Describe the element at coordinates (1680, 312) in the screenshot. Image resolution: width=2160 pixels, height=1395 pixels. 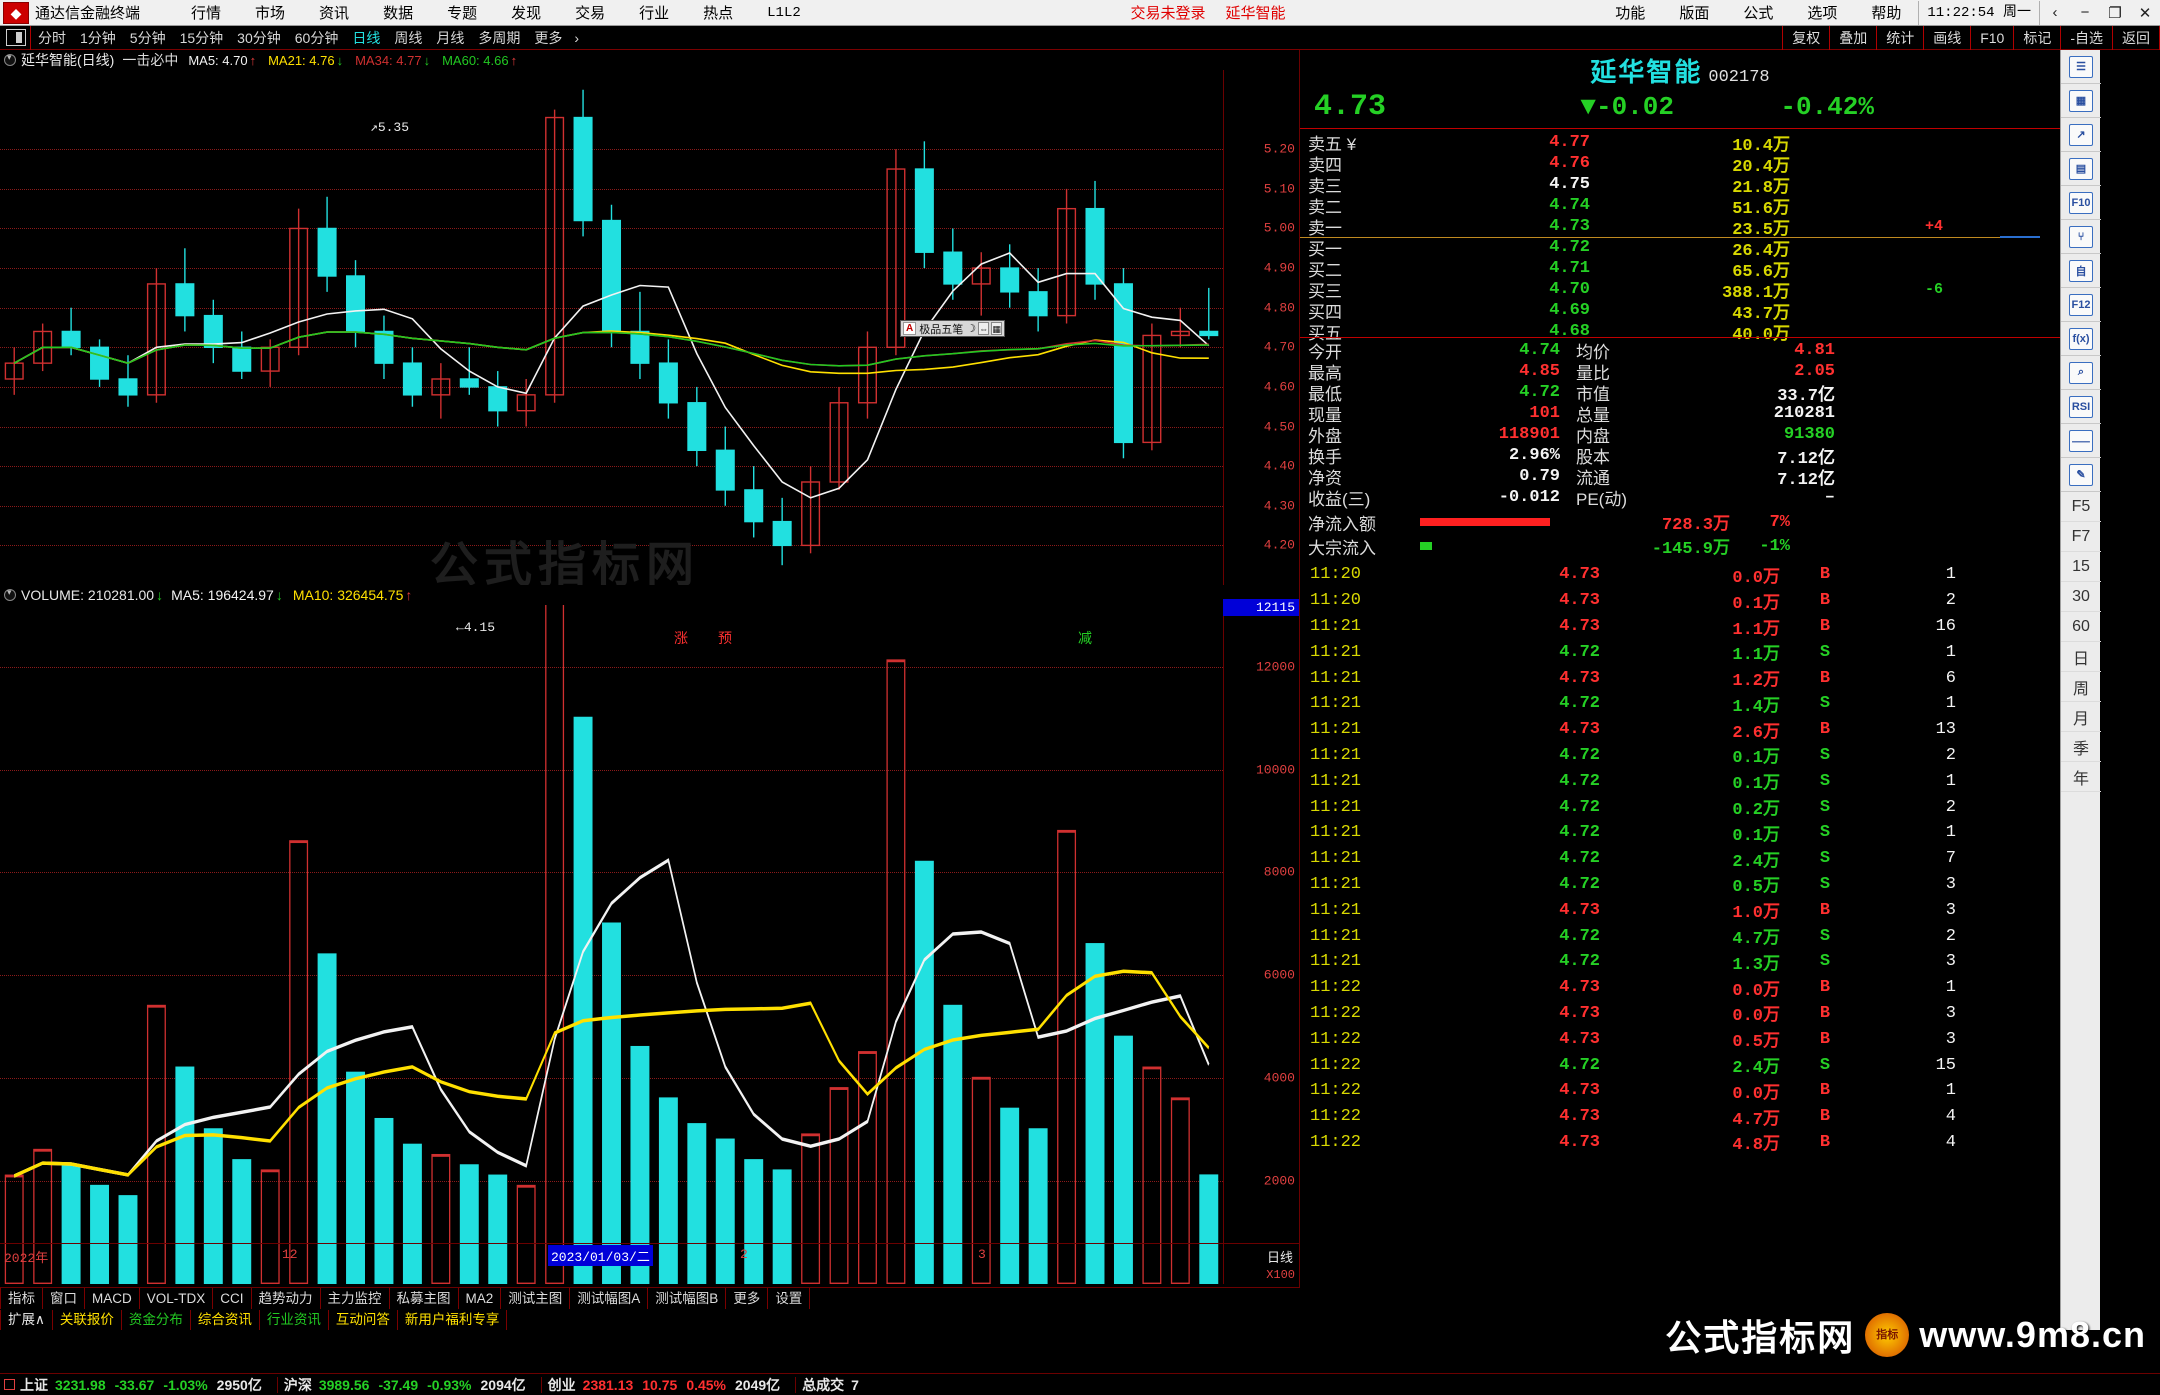
I see `order-book-row: 买四 4.69 43.7万` at that location.